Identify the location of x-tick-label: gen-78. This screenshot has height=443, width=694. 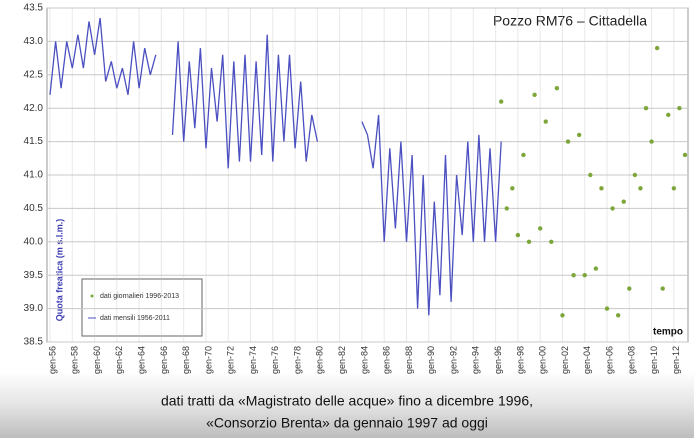
(297, 360).